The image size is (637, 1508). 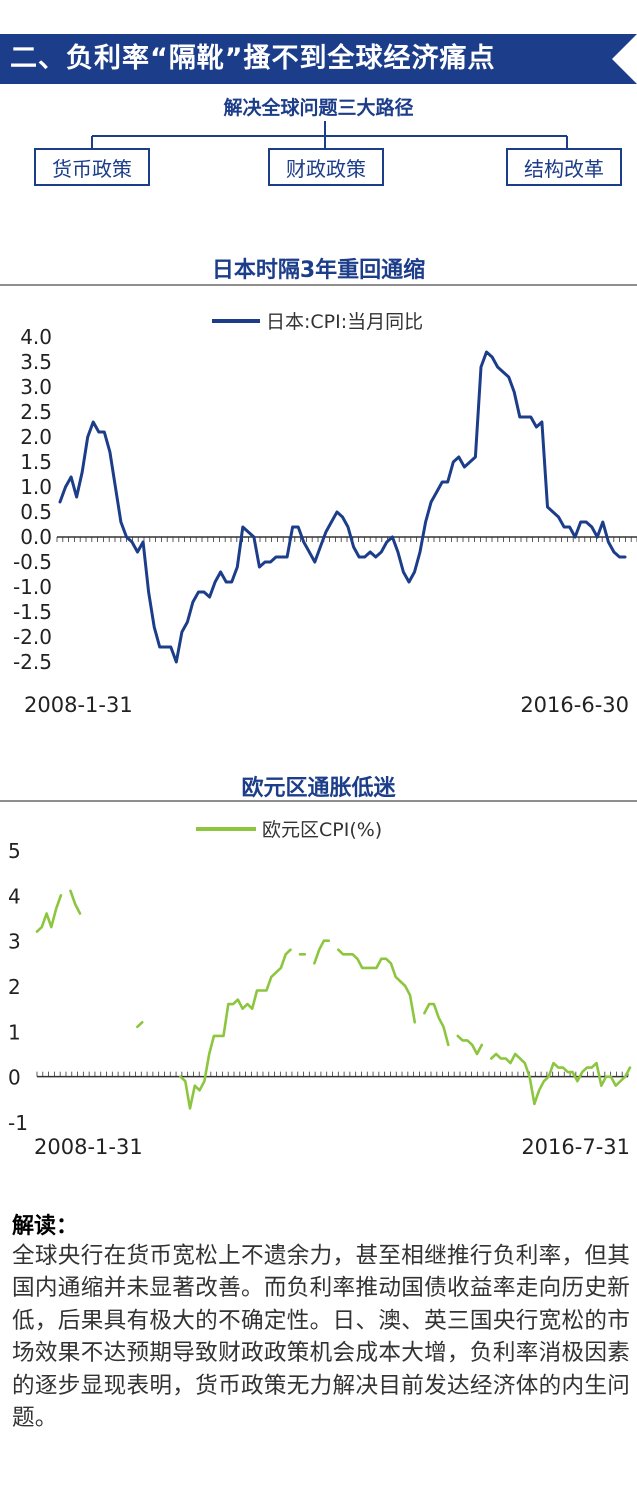 I want to click on y-tick-label: -1, so click(x=18, y=1123).